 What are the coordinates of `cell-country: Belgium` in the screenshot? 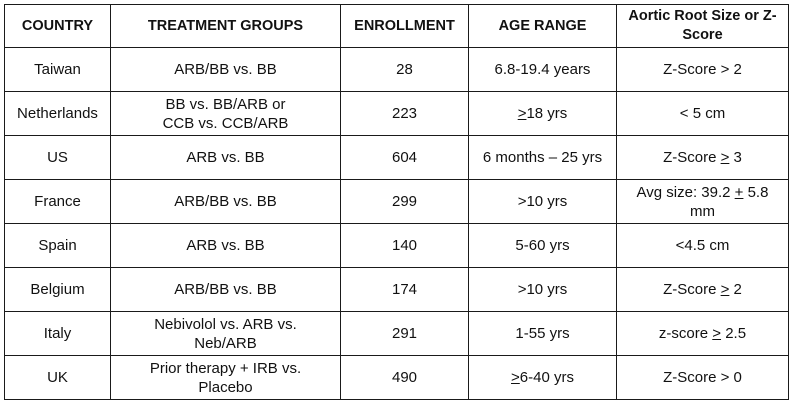 It's located at (57, 289).